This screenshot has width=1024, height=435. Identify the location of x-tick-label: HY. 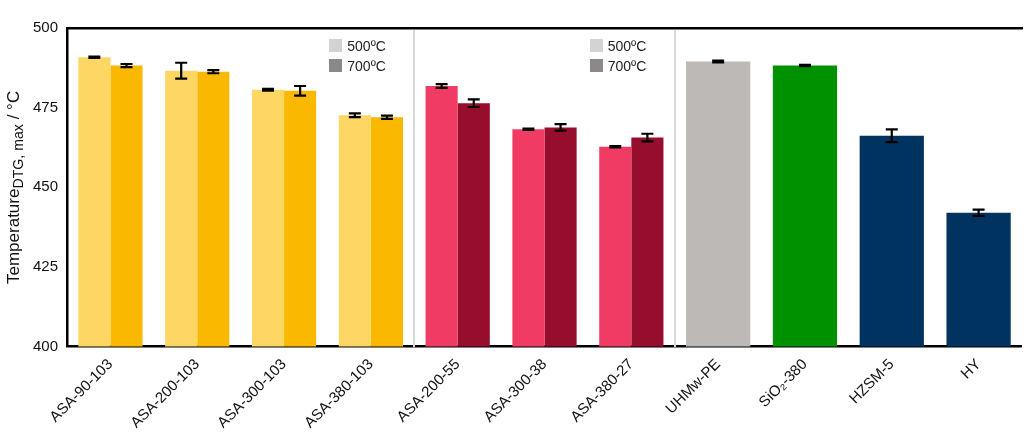
(970, 368).